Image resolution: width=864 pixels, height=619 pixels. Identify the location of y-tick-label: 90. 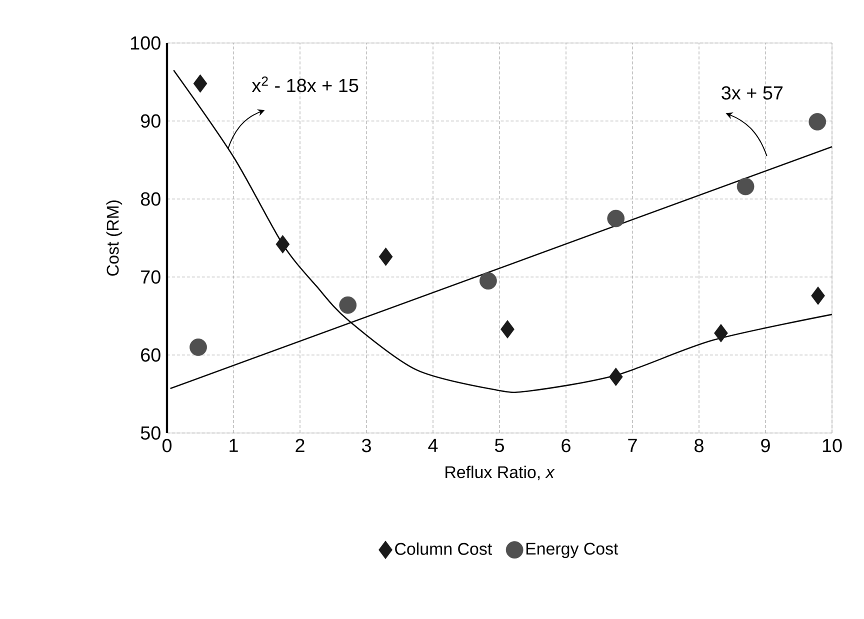
(150, 121).